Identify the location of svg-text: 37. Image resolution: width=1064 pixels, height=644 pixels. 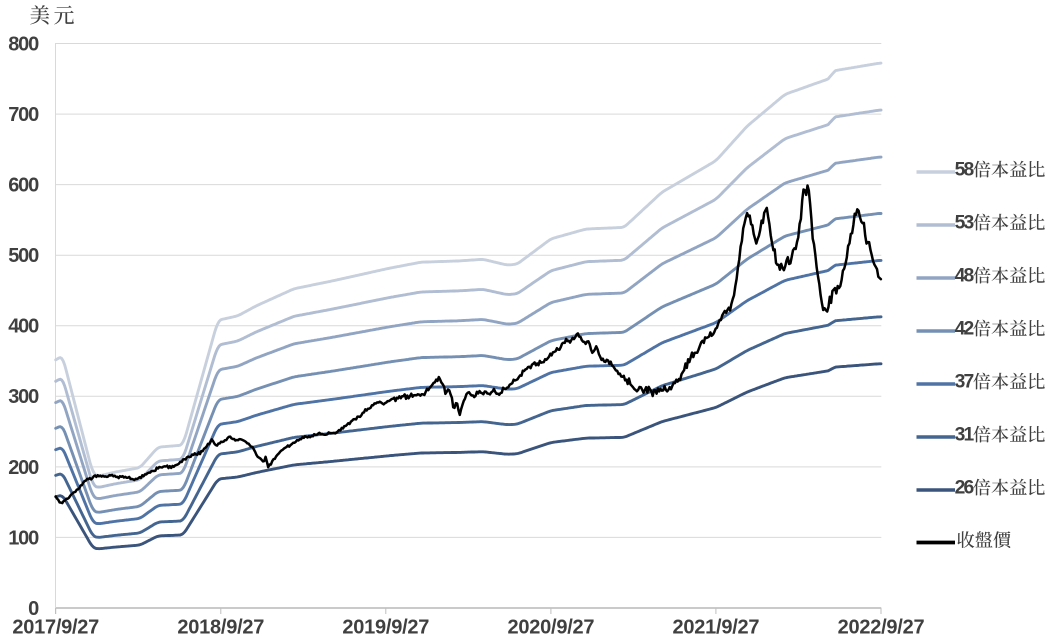
(964, 382).